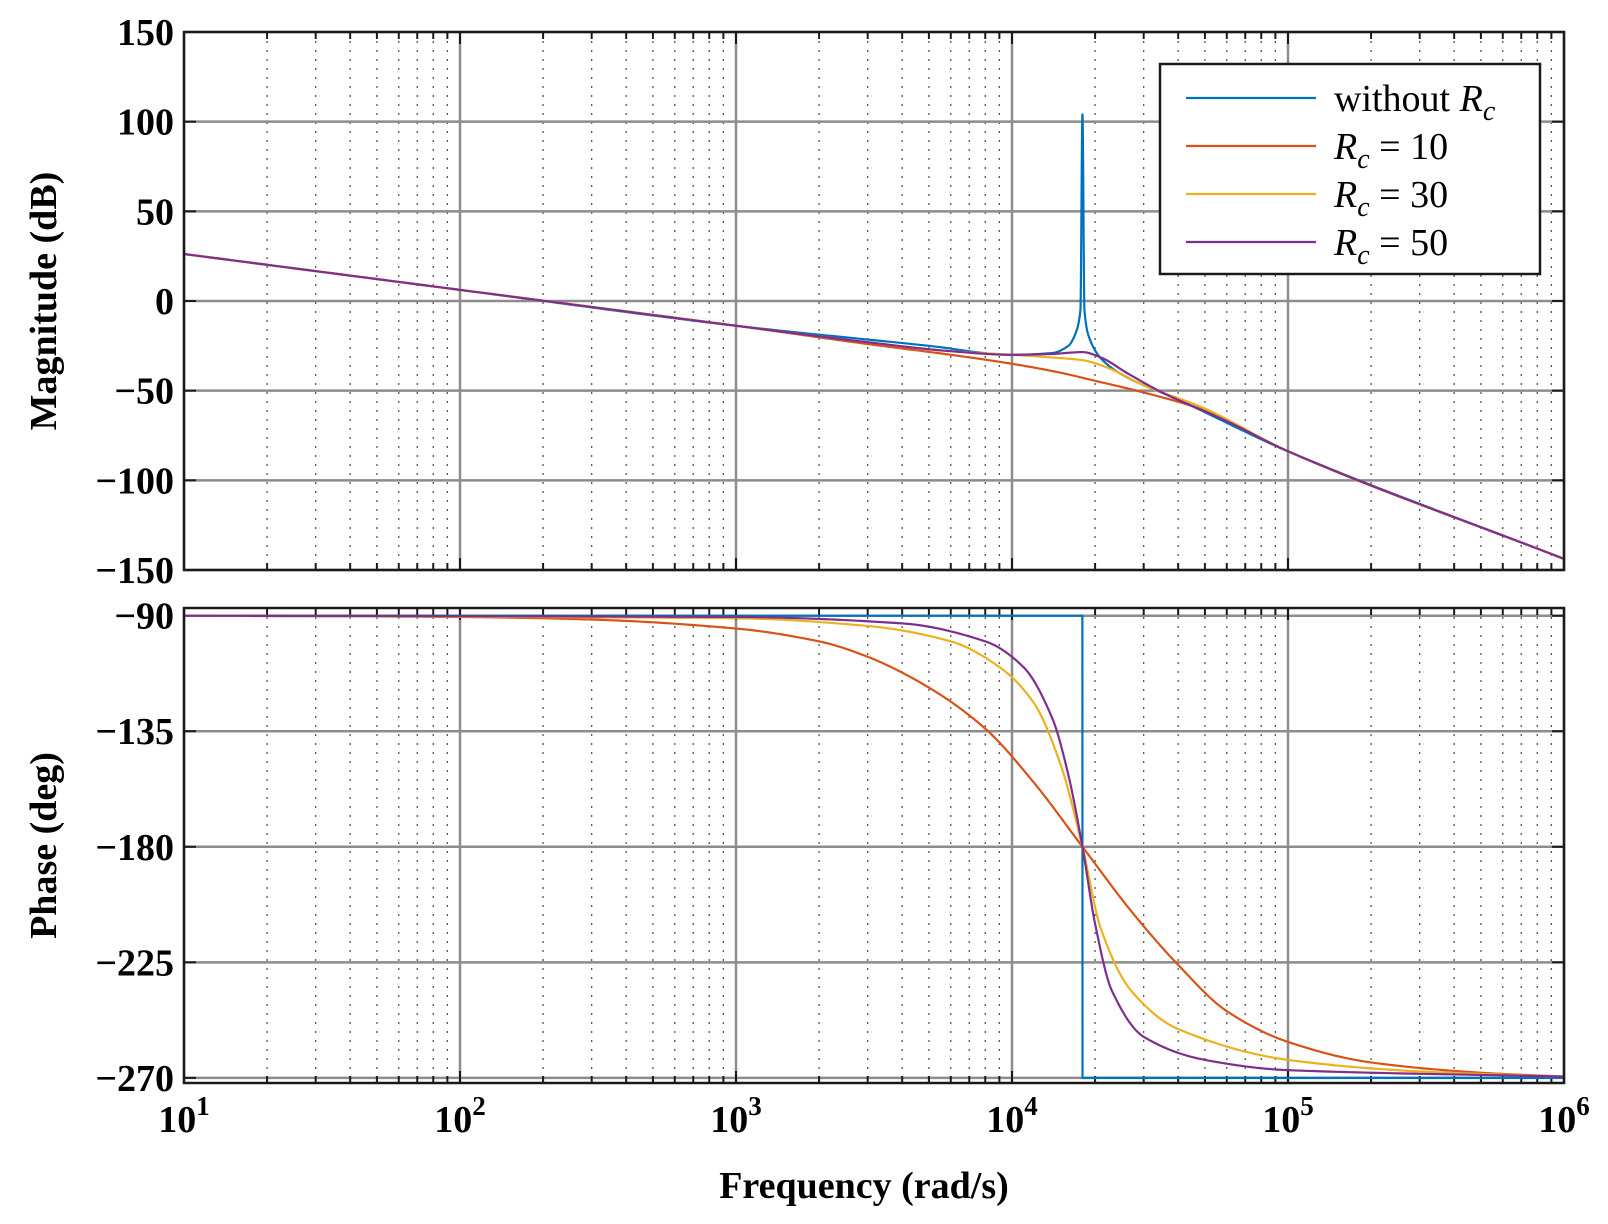  What do you see at coordinates (134, 963) in the screenshot?
I see `phase-y-tick-label: −225` at bounding box center [134, 963].